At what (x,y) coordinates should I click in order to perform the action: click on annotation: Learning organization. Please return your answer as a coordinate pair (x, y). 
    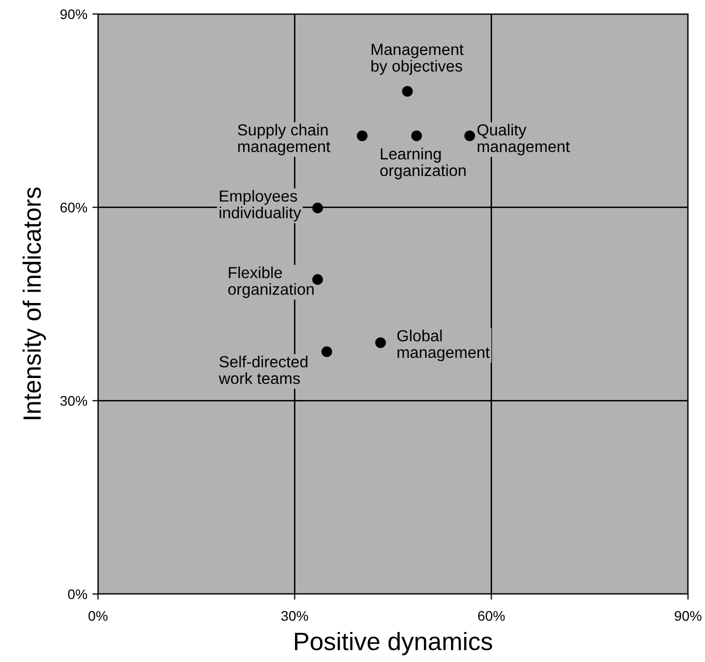
    Looking at the image, I should click on (423, 164).